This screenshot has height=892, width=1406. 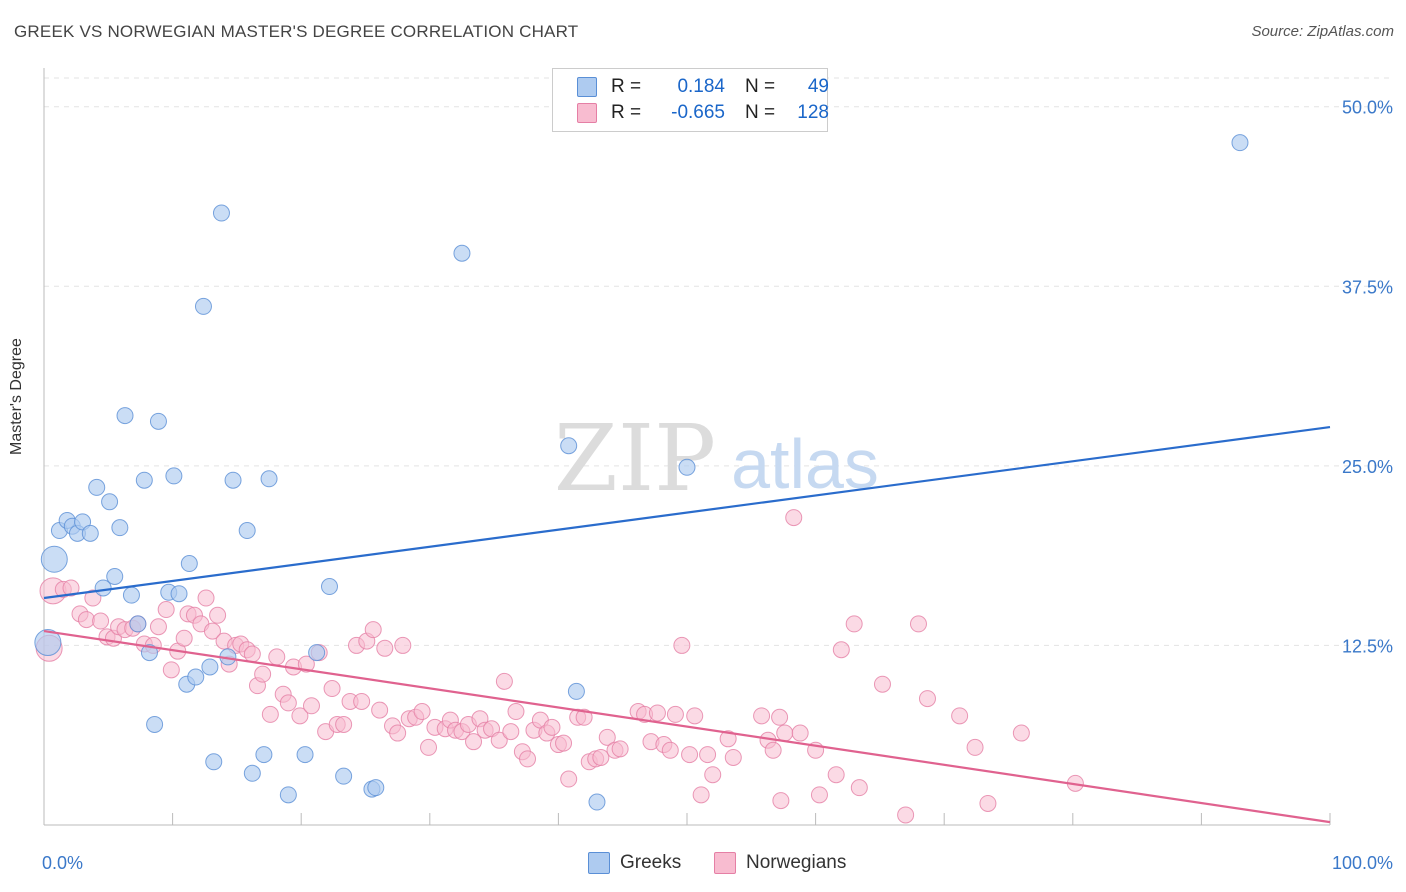 What do you see at coordinates (760, 112) in the screenshot?
I see `norwegians-n-label: N =` at bounding box center [760, 112].